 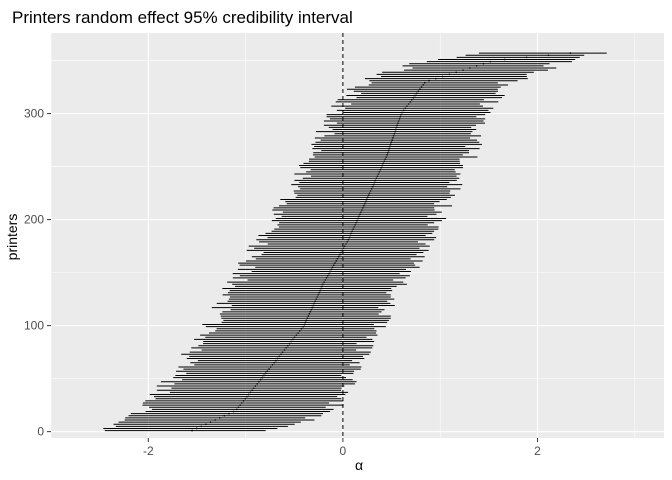 What do you see at coordinates (12, 237) in the screenshot?
I see `y-axis-title: printers` at bounding box center [12, 237].